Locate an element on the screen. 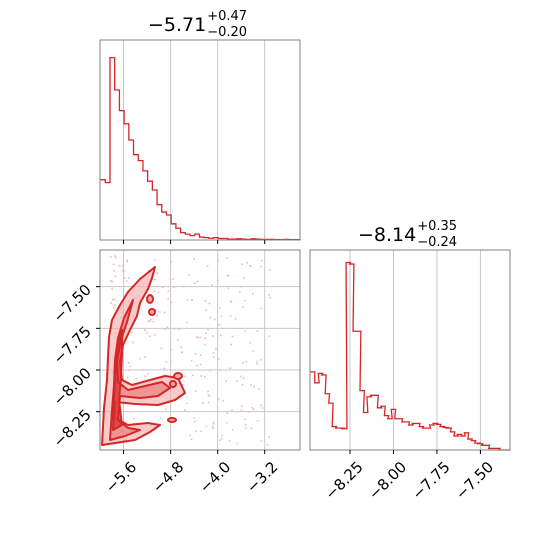 Image resolution: width=550 pixels, height=550 pixels. ticks-hist-y: −8.25−8.00−7.75−7.50 is located at coordinates (409, 476).